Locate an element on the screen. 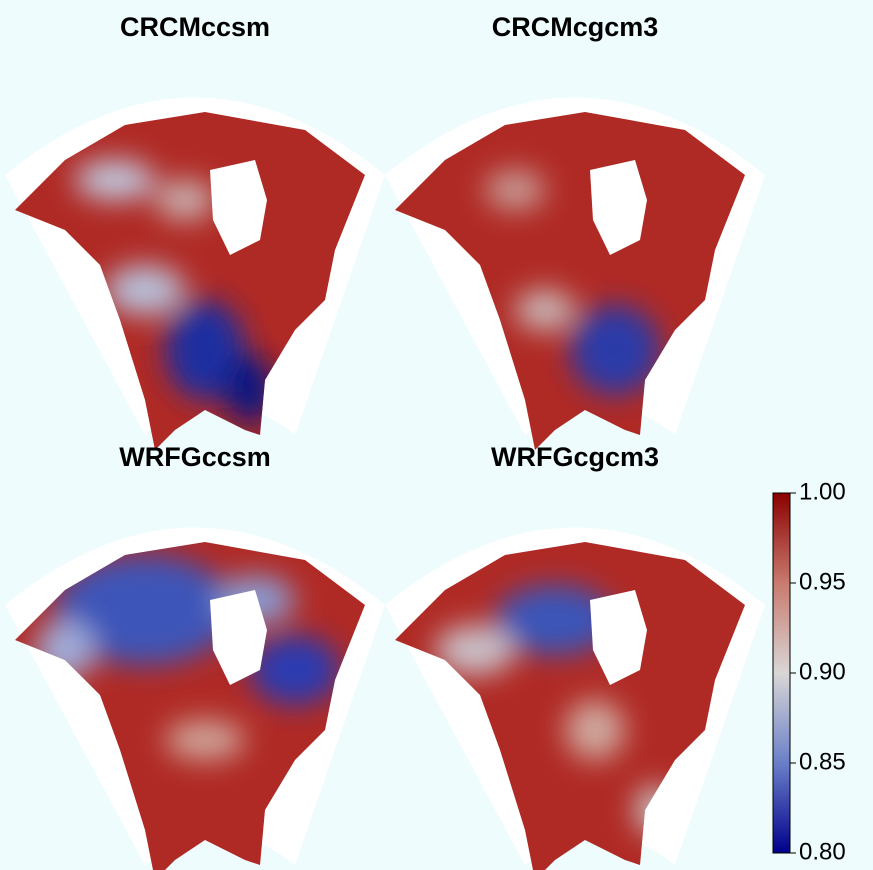 The width and height of the screenshot is (873, 870). panel-title: CRCMcgcm3 is located at coordinates (575, 27).